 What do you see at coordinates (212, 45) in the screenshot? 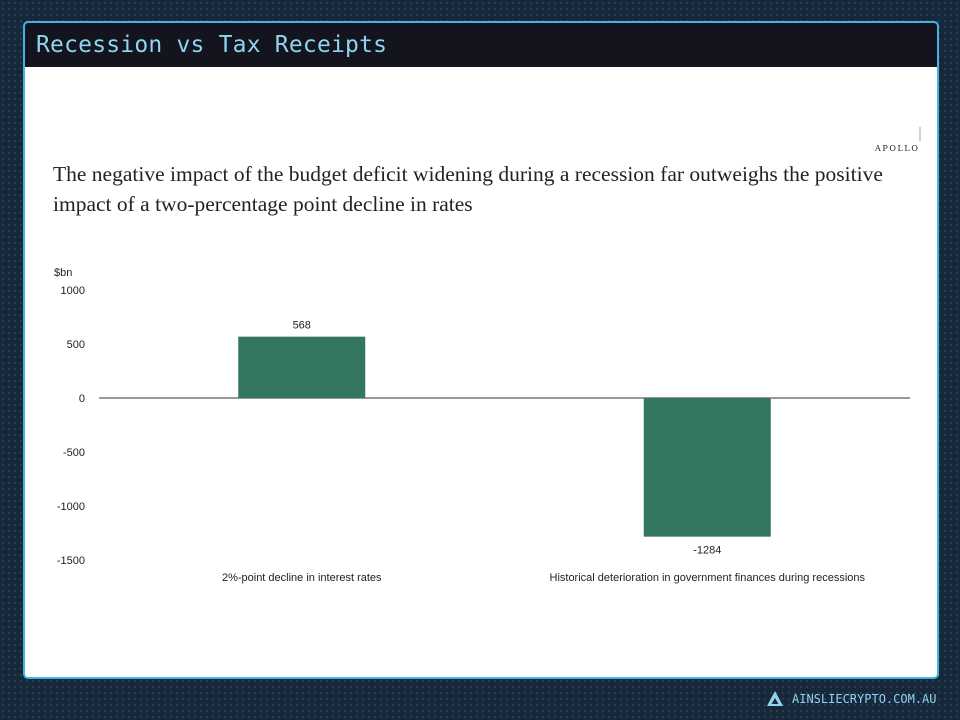
I see `slide-title: Recession vs Tax Receipts` at bounding box center [212, 45].